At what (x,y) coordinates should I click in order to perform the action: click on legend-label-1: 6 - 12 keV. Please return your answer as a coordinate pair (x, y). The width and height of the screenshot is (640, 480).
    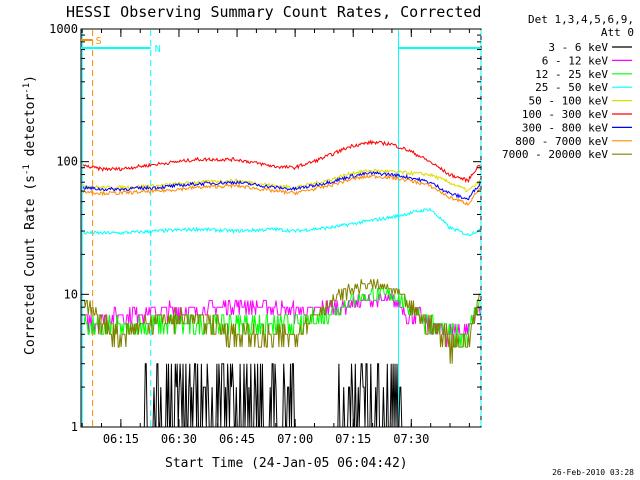
    Looking at the image, I should click on (575, 60).